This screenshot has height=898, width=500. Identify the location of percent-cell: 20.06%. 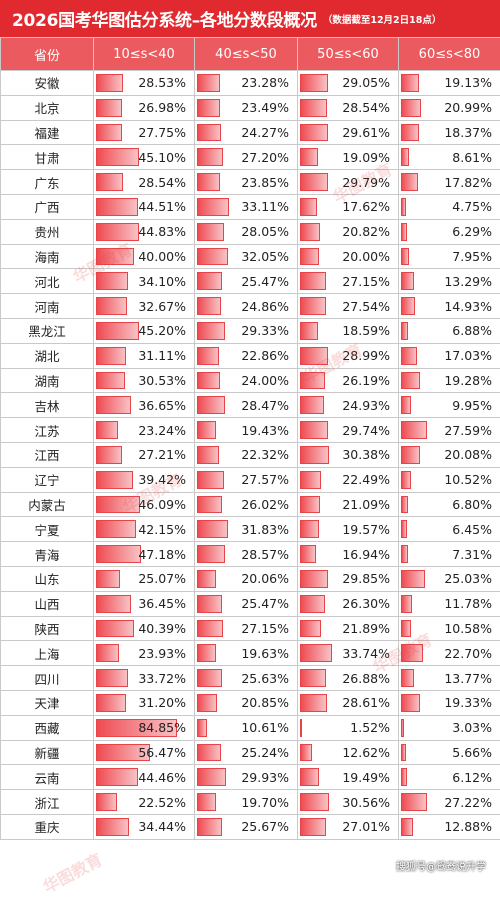
(246, 578).